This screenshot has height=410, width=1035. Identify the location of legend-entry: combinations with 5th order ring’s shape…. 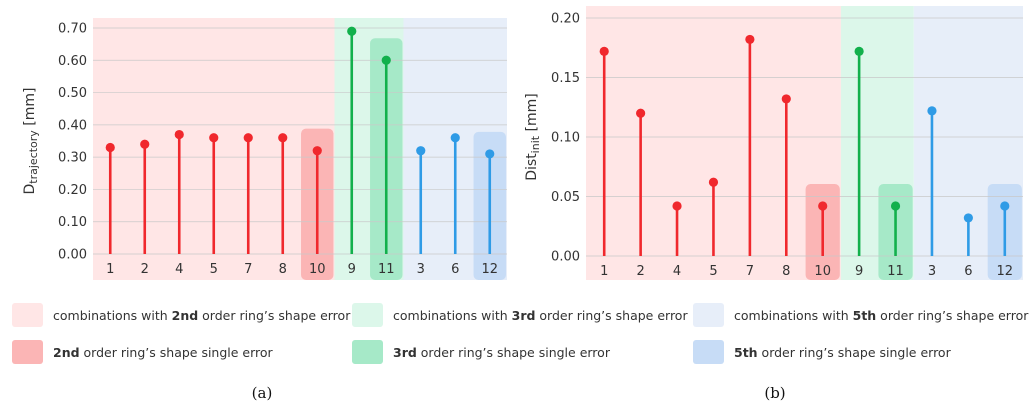
(881, 315).